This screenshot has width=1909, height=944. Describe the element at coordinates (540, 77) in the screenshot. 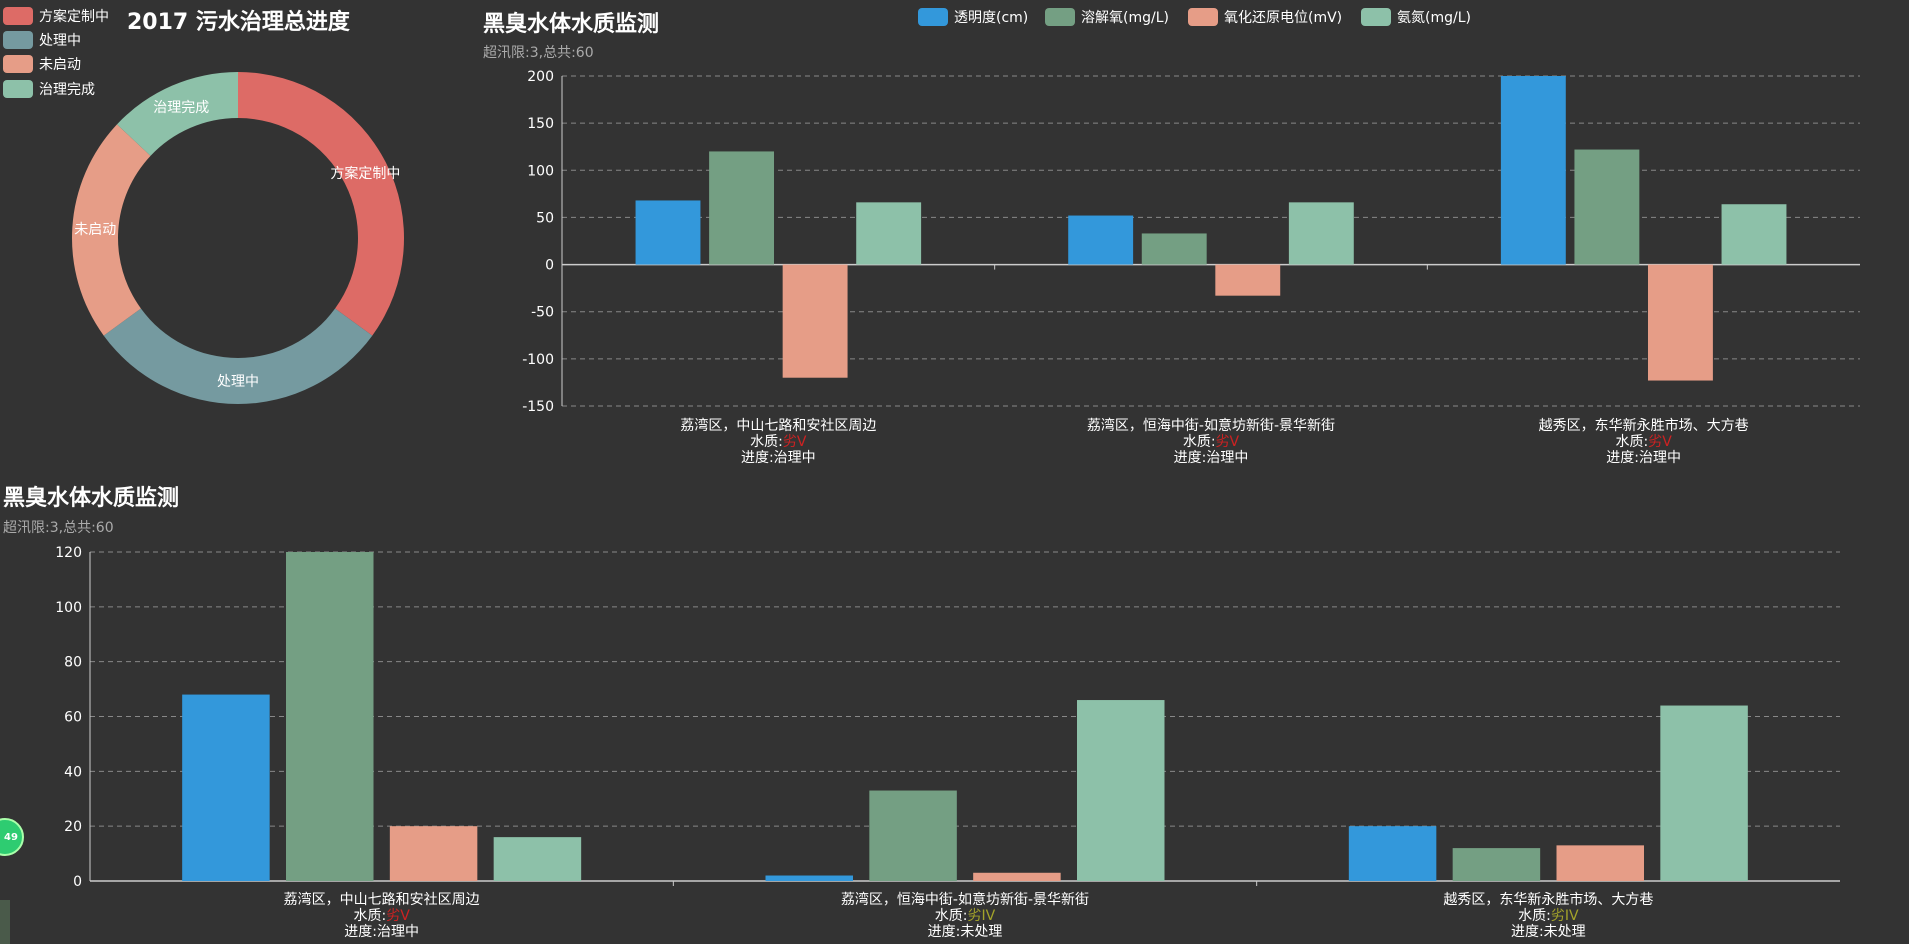

I see `y-tick-label: 200` at that location.